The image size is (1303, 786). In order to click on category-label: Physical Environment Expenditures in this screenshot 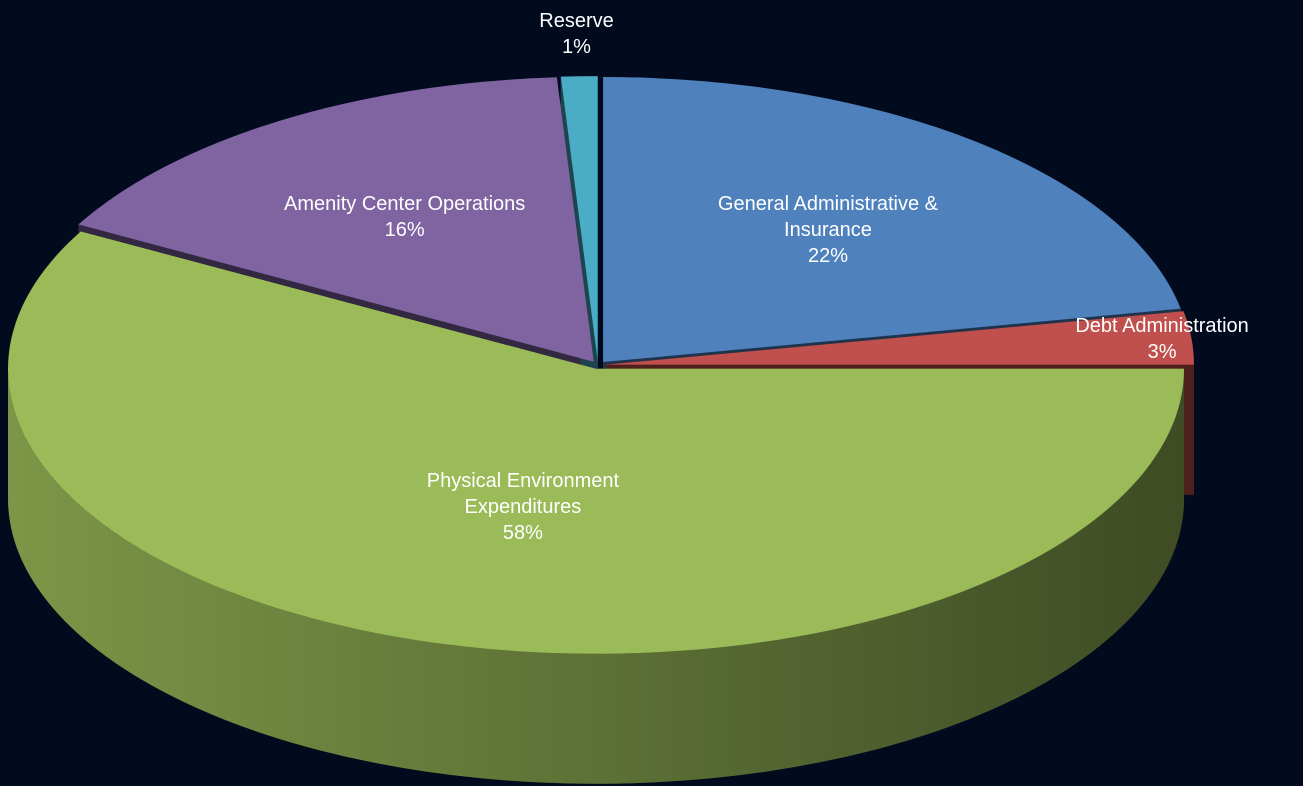, I will do `click(523, 493)`.